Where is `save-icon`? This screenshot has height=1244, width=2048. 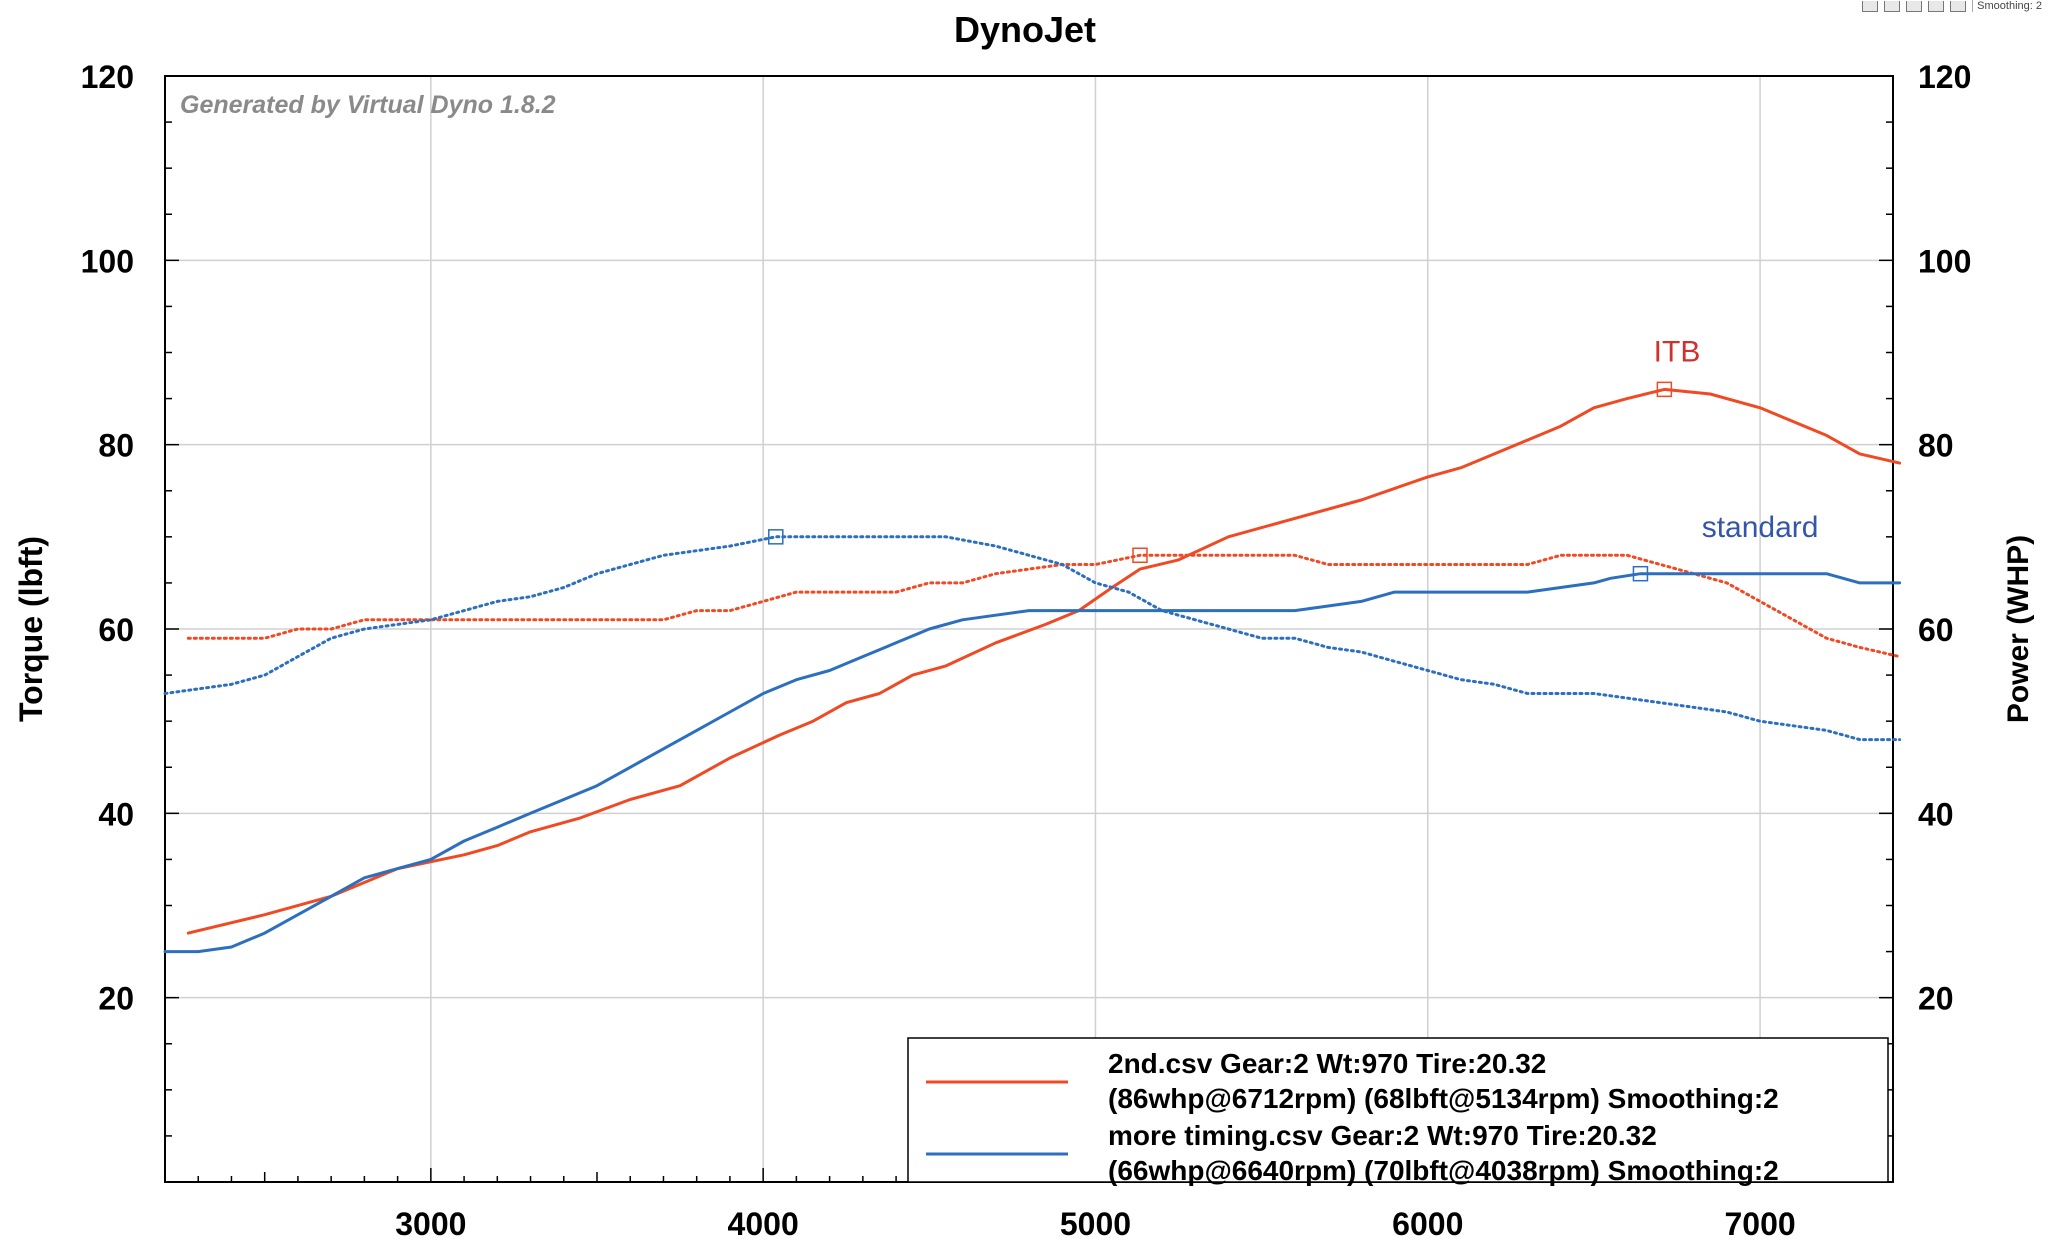 save-icon is located at coordinates (1936, 6).